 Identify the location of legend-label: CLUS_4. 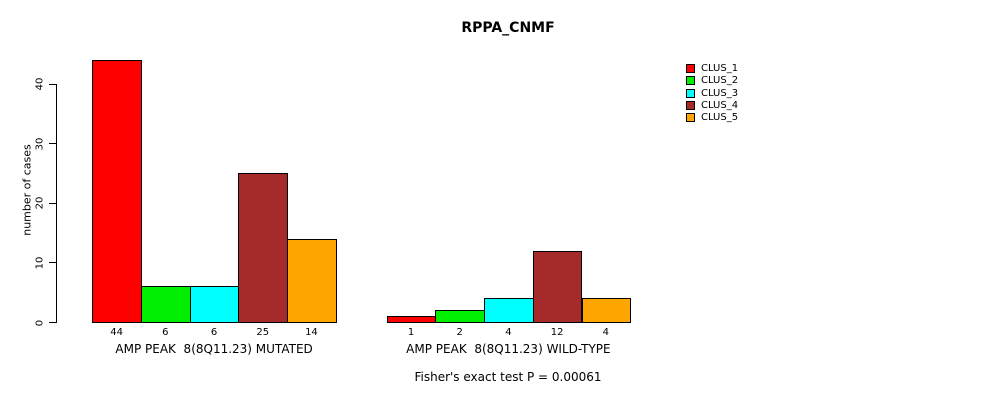
(720, 105).